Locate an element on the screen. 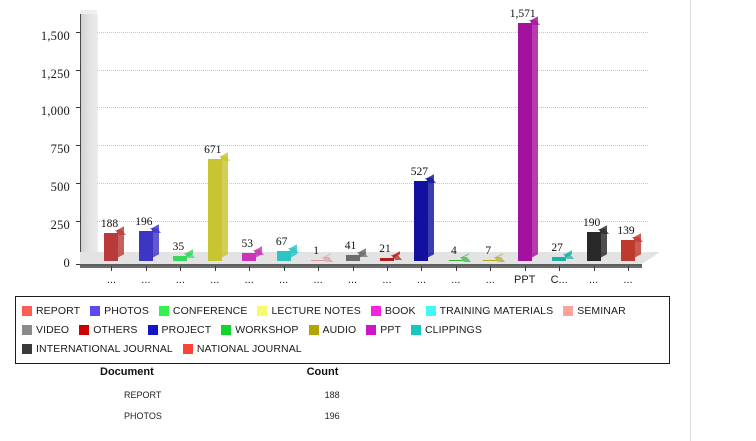  legend-item: TRAINING MATERIALS is located at coordinates (489, 310).